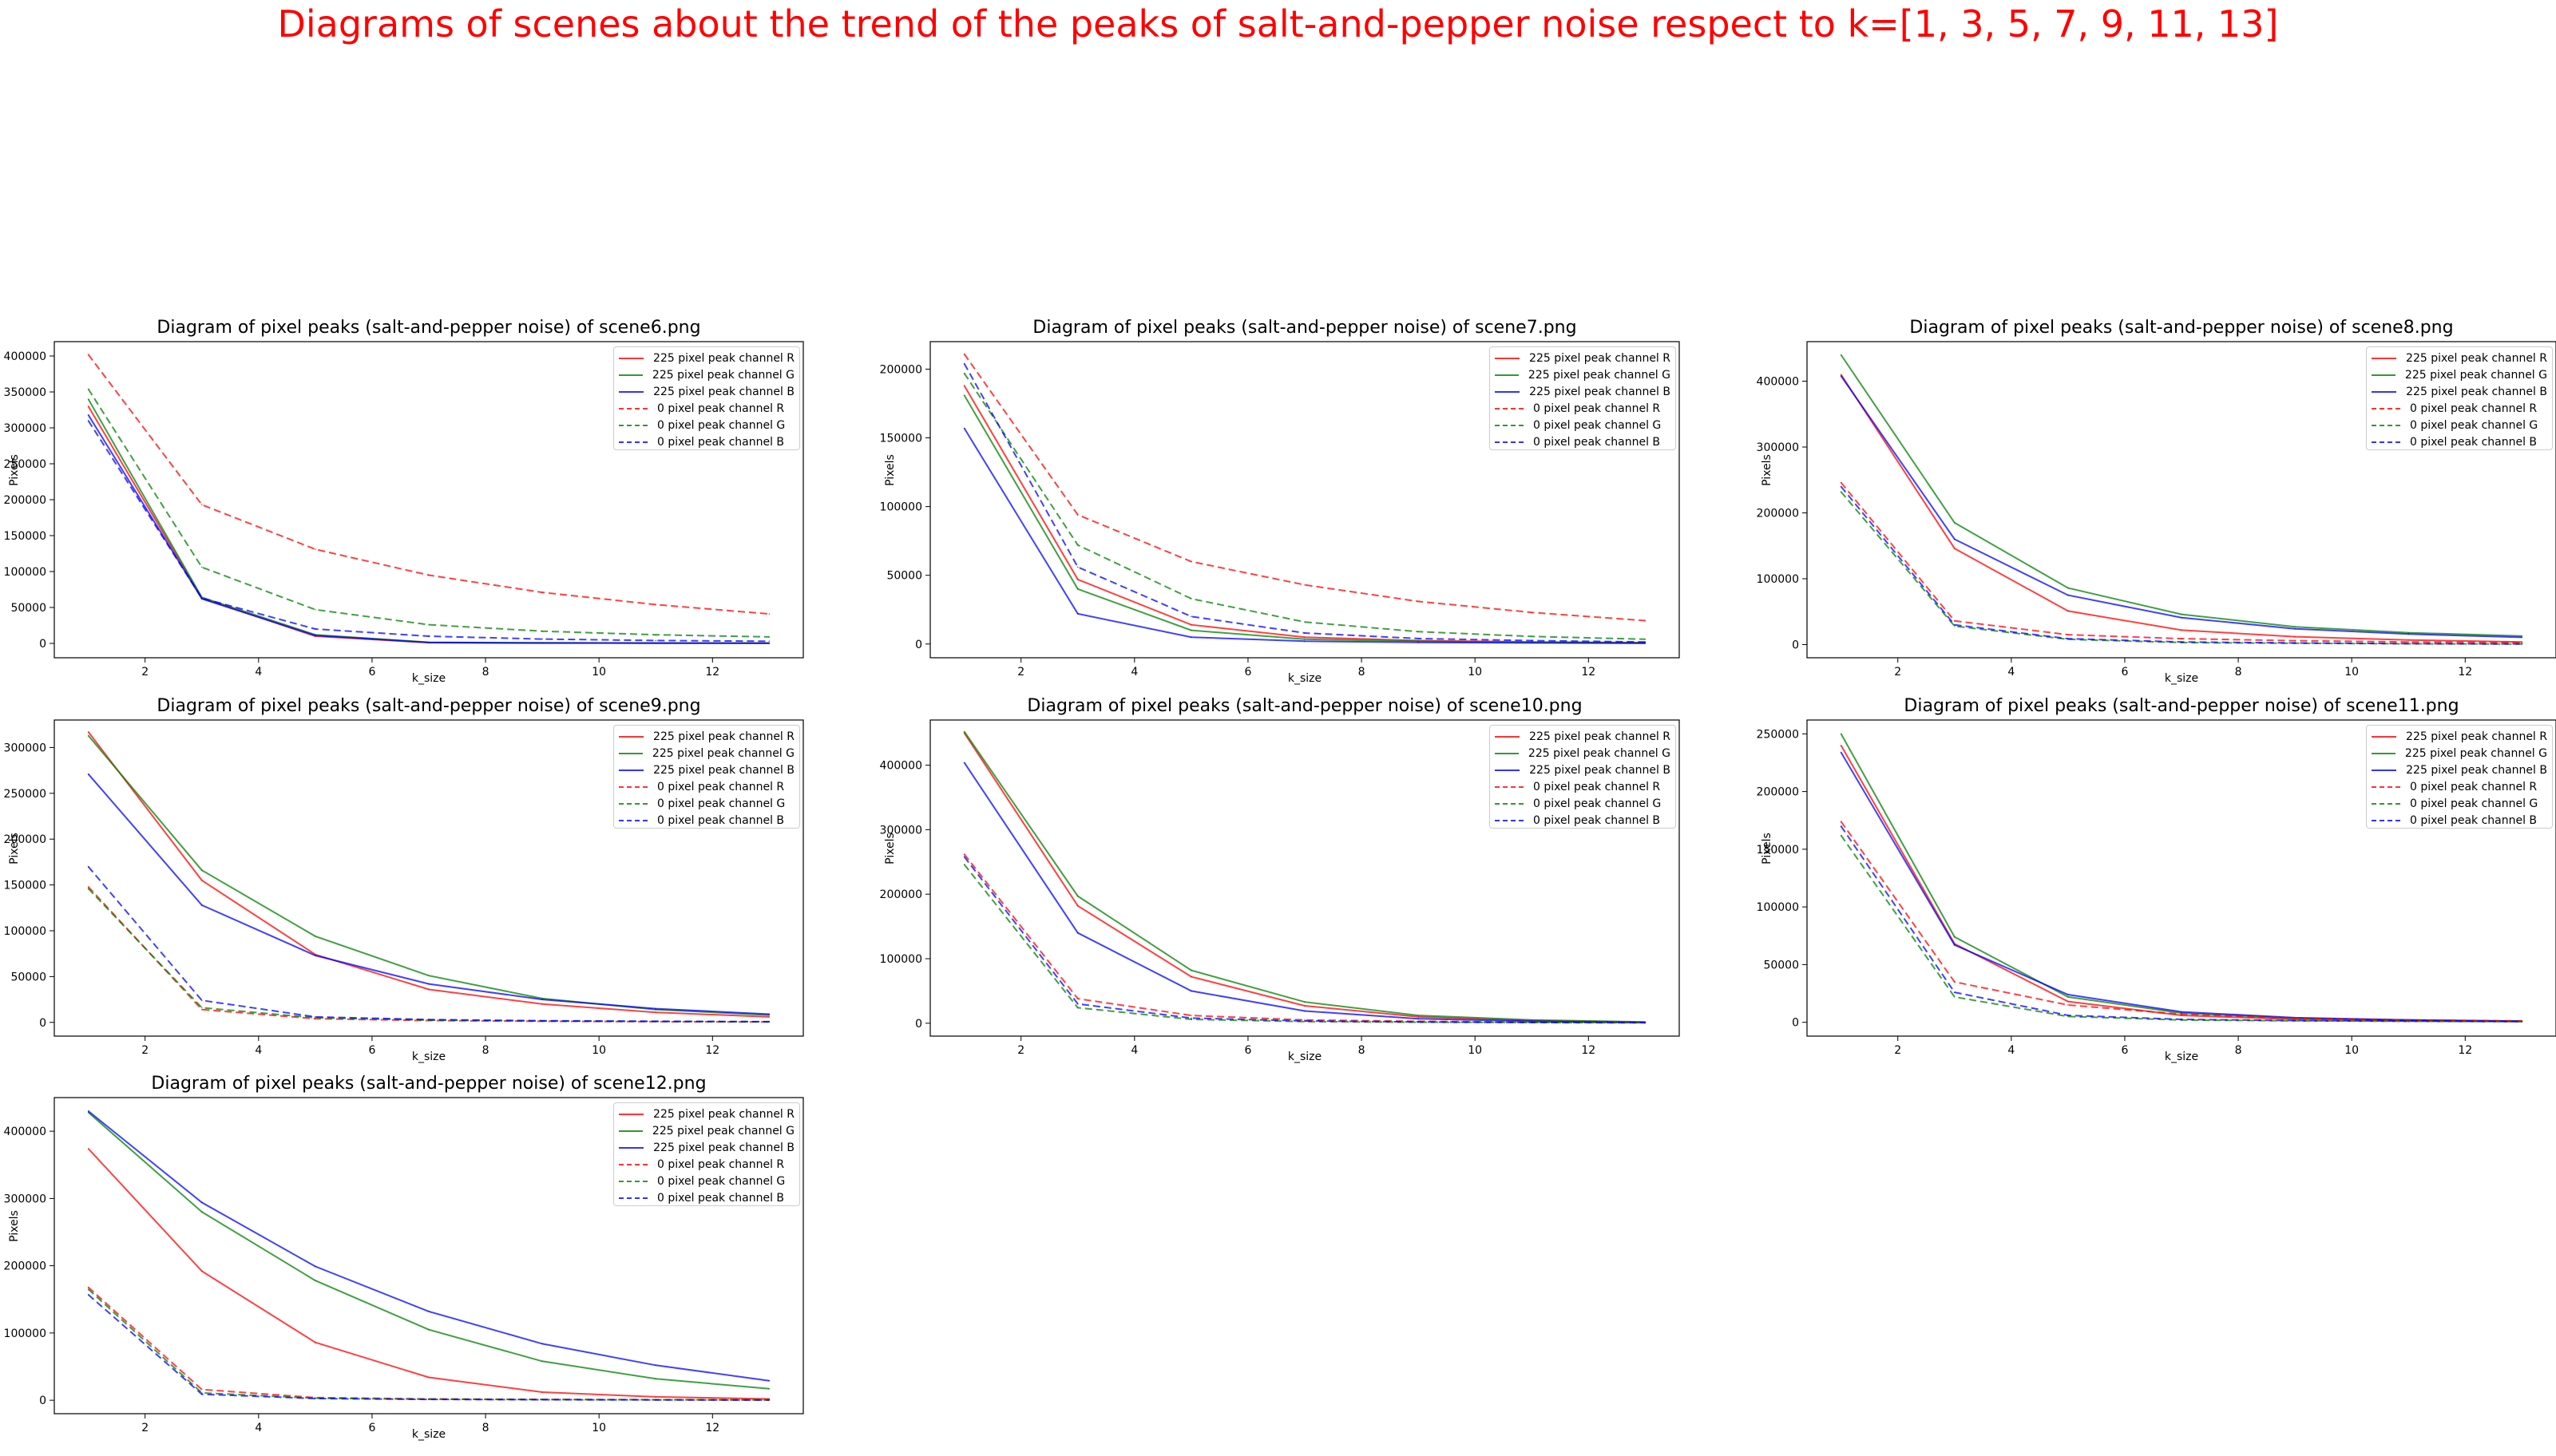  I want to click on y-tick-label: 250000, so click(25, 464).